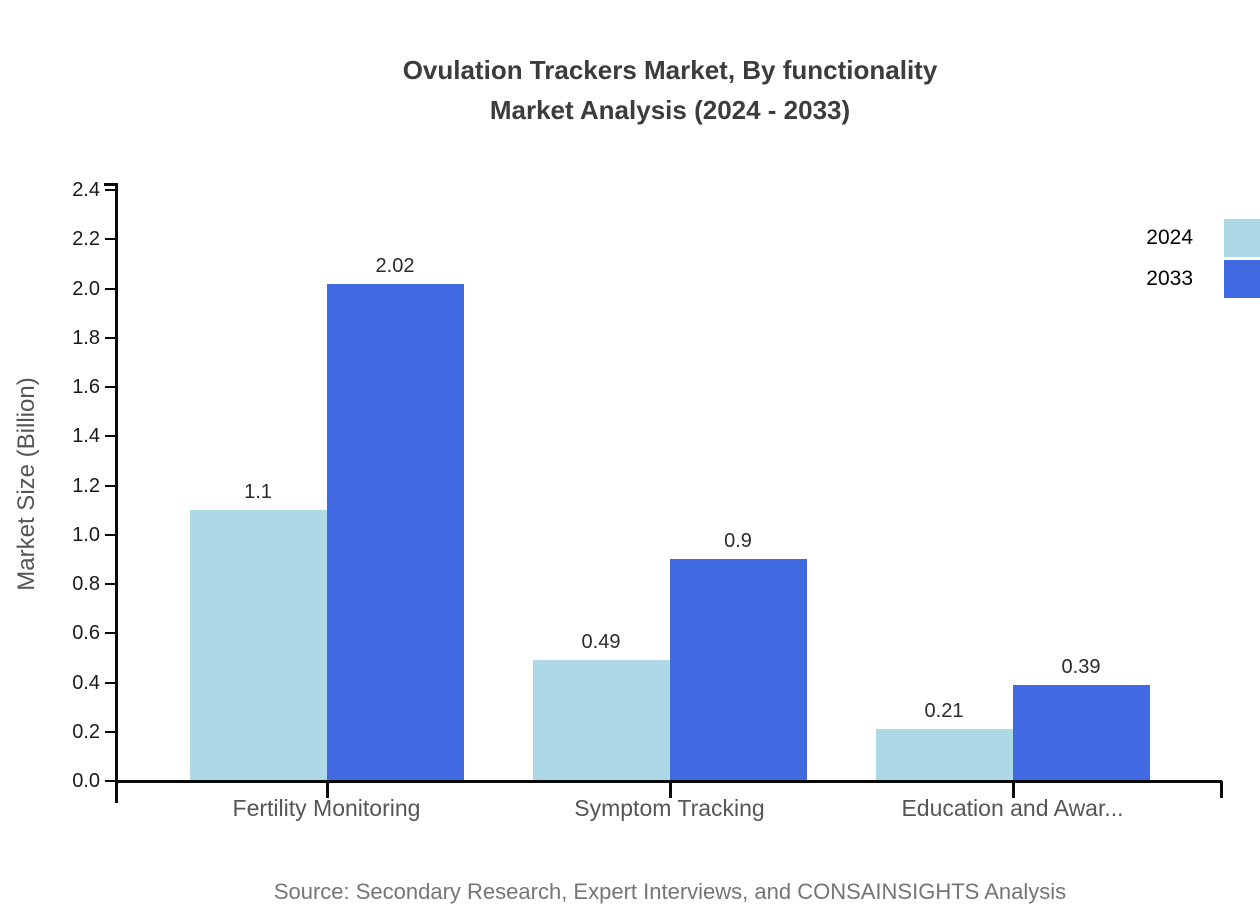 Image resolution: width=1260 pixels, height=920 pixels. Describe the element at coordinates (738, 670) in the screenshot. I see `bar-2033-symptom-tracking` at that location.